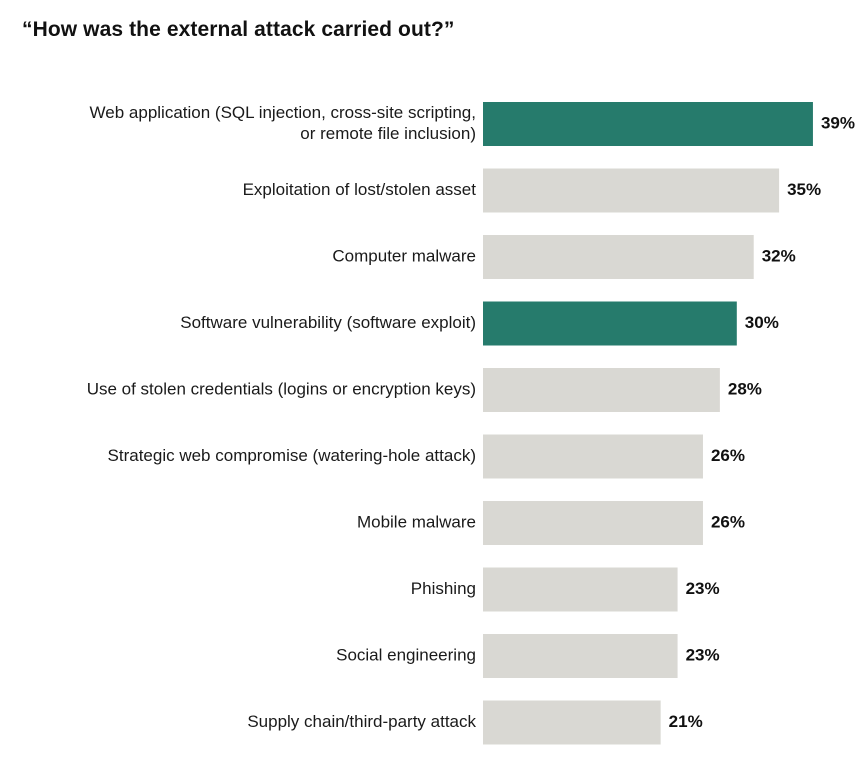 The height and width of the screenshot is (773, 867). I want to click on value-label-5: 28%, so click(745, 388).